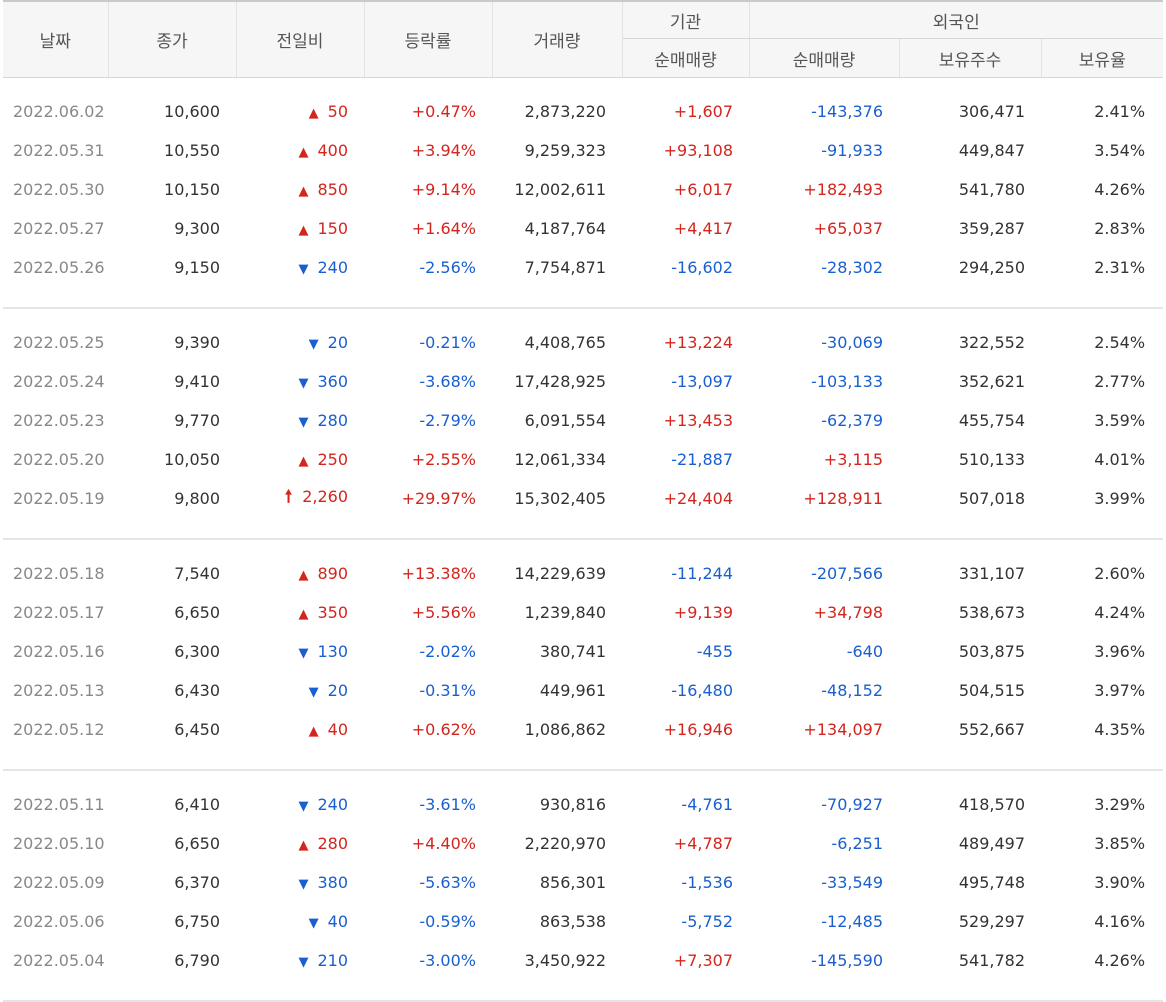  I want to click on cell-holdings: 352,621, so click(970, 381).